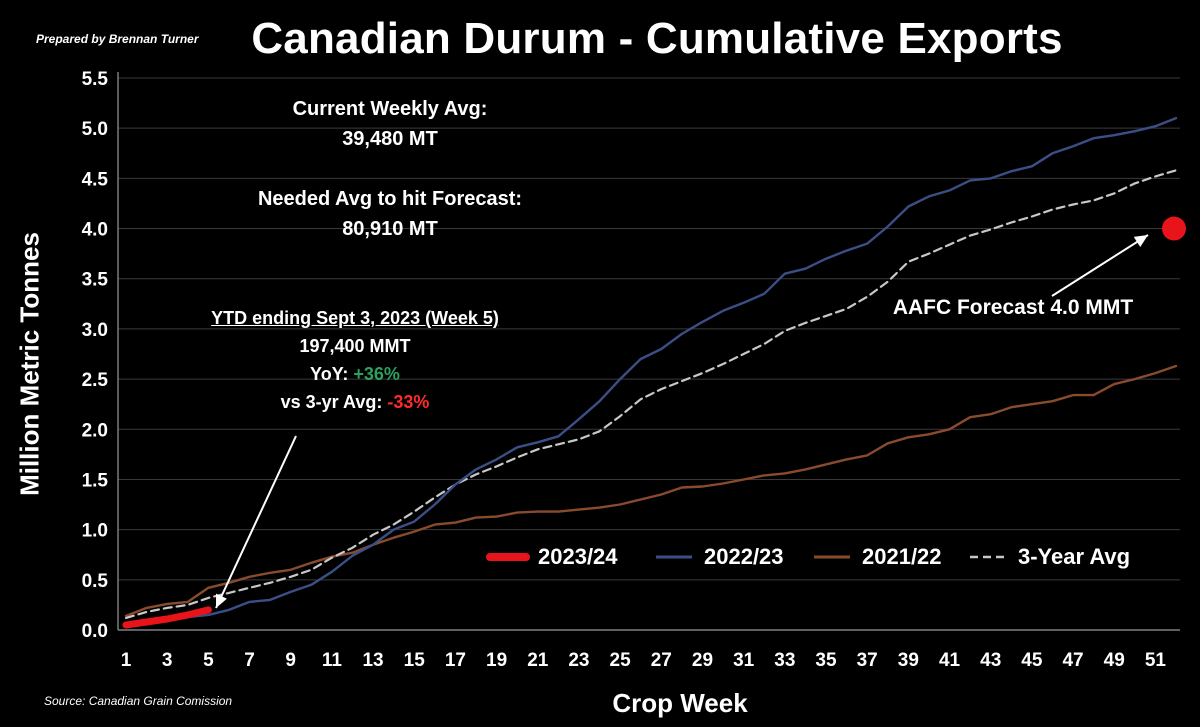 Image resolution: width=1200 pixels, height=727 pixels. What do you see at coordinates (332, 660) in the screenshot?
I see `x-tick-11: 11` at bounding box center [332, 660].